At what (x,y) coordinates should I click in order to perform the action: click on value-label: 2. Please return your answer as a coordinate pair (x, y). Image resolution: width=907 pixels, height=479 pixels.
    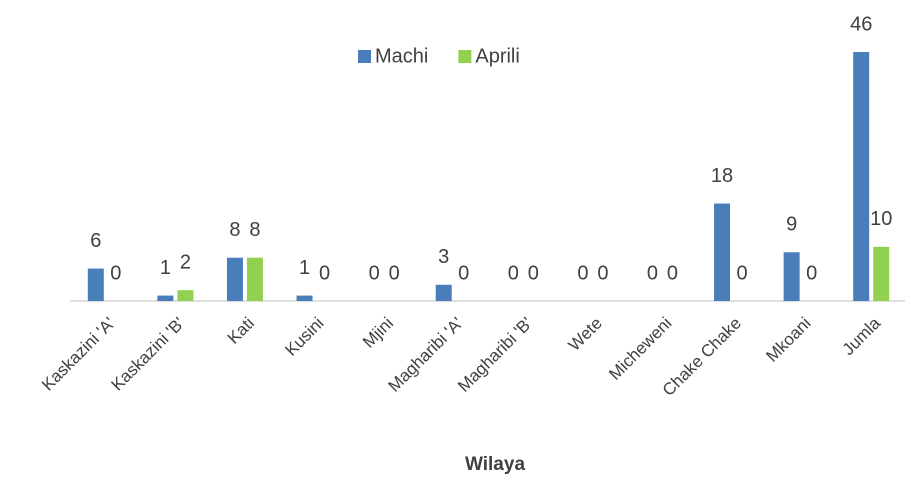
    Looking at the image, I should click on (185, 262).